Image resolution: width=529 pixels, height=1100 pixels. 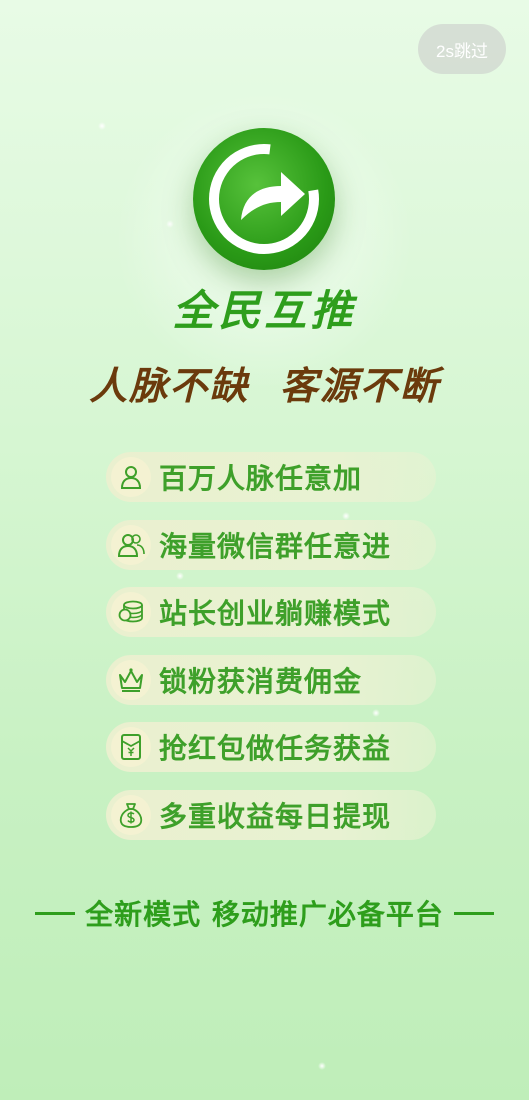 I want to click on footer-tagline: 全新模式 移动推广必备平台, so click(x=264, y=913).